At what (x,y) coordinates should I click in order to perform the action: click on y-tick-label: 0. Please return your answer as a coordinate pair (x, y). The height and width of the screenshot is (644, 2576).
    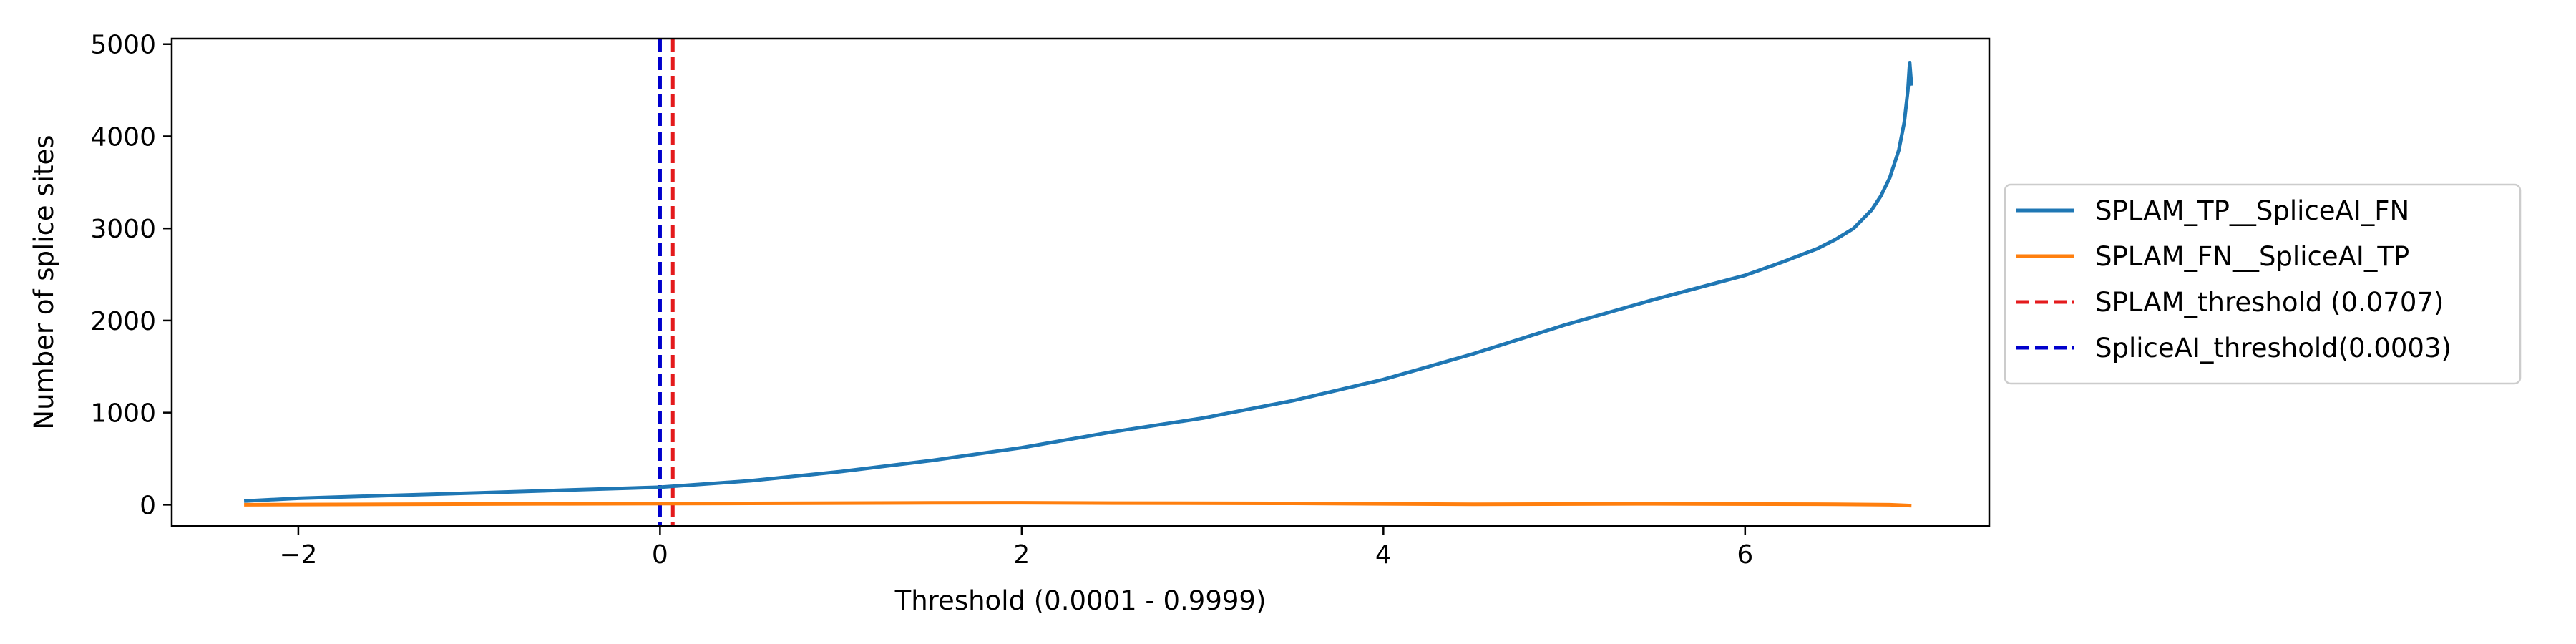
    Looking at the image, I should click on (148, 505).